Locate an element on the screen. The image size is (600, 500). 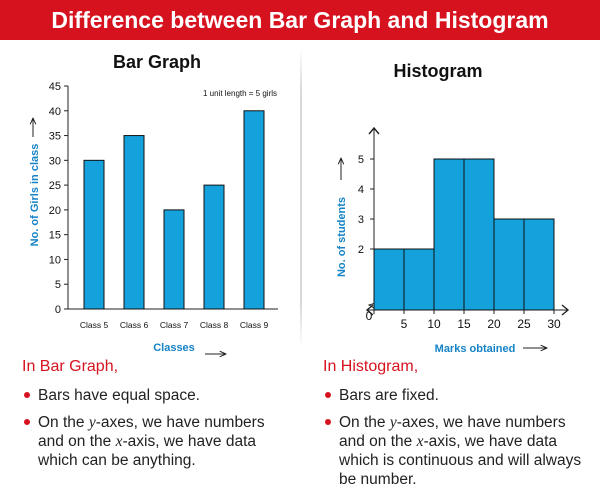
bar-graph-y-label: No. of Girls in class is located at coordinates (35, 195).